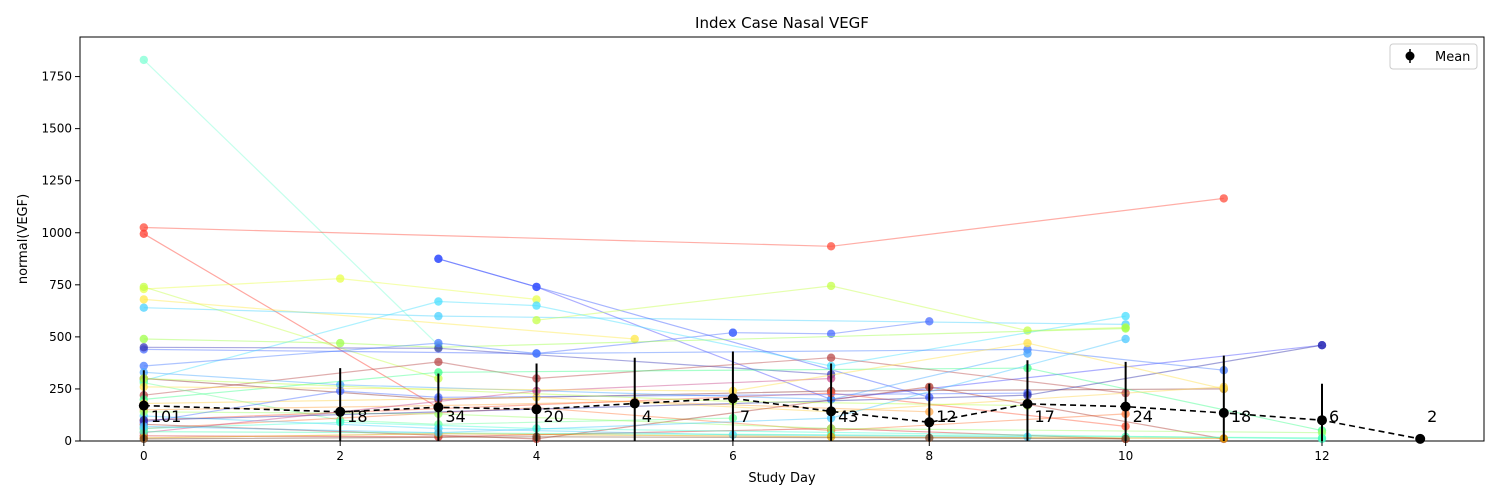 This screenshot has height=500, width=1500. I want to click on count-label: 101, so click(166, 416).